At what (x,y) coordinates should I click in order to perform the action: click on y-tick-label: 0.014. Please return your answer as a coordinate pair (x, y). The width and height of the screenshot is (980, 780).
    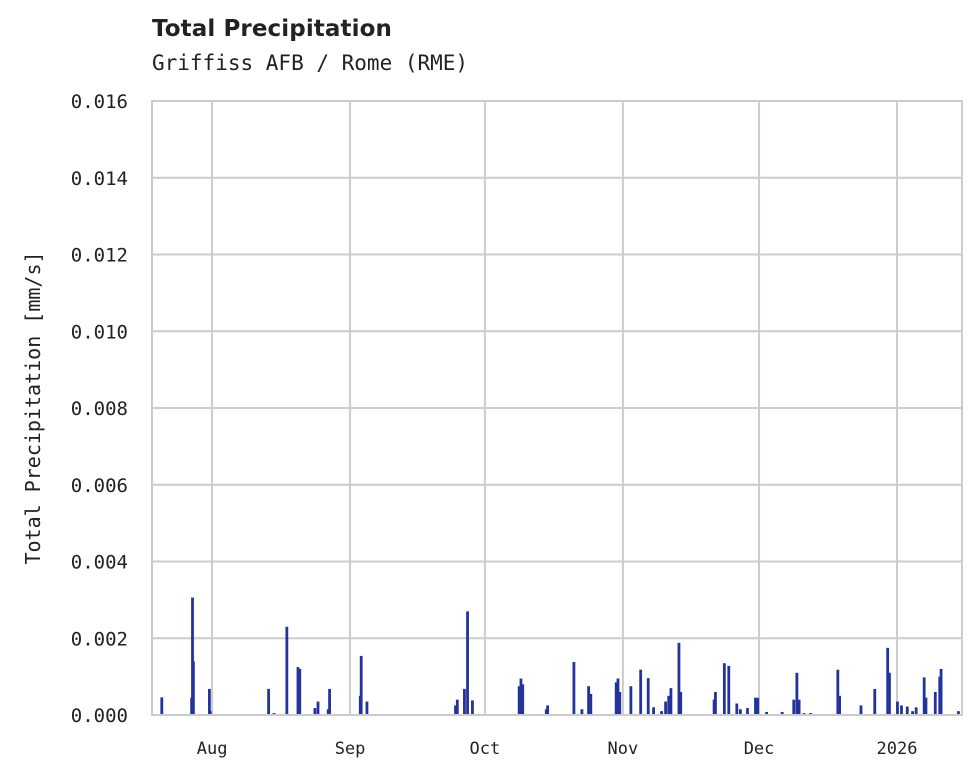
    Looking at the image, I should click on (99, 179).